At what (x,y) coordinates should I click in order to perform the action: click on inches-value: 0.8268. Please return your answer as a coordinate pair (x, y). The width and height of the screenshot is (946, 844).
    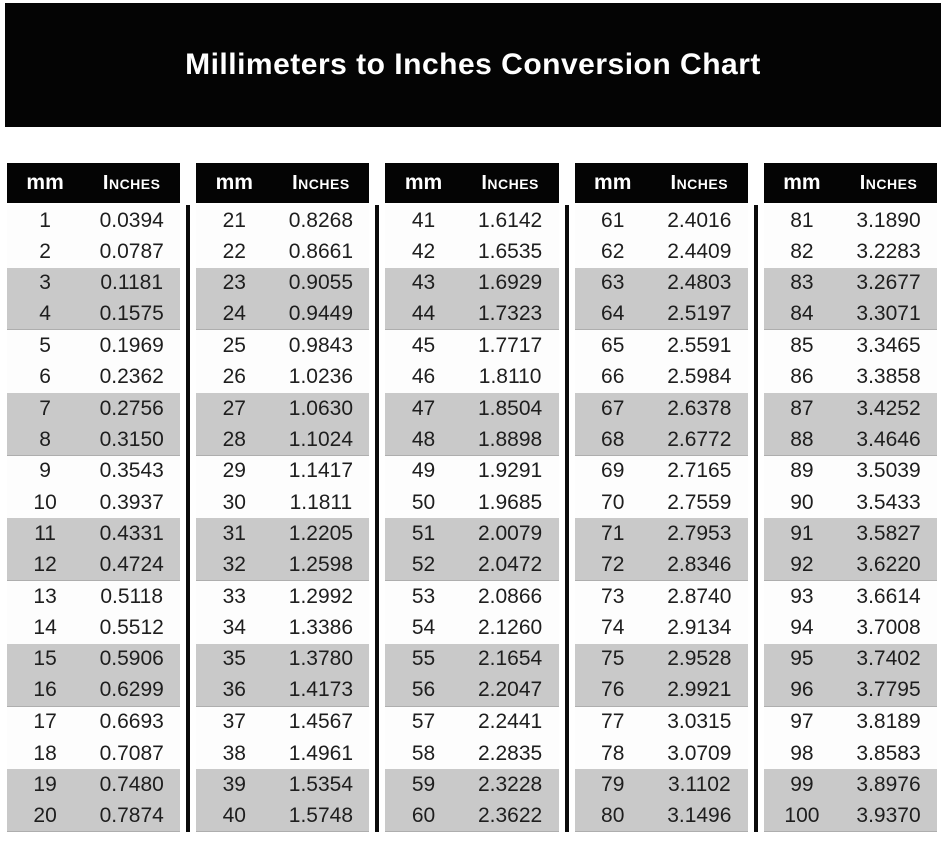
    Looking at the image, I should click on (321, 220).